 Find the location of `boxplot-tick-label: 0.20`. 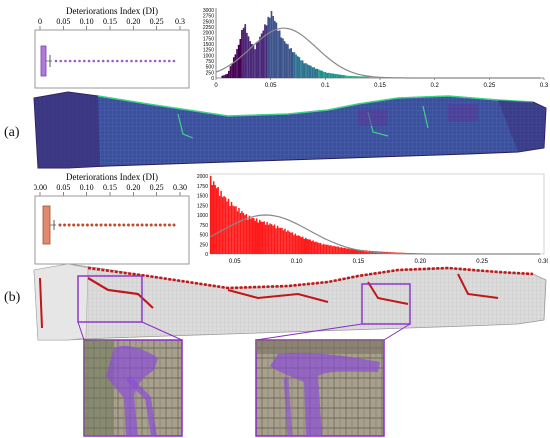

boxplot-tick-label: 0.20 is located at coordinates (133, 21).